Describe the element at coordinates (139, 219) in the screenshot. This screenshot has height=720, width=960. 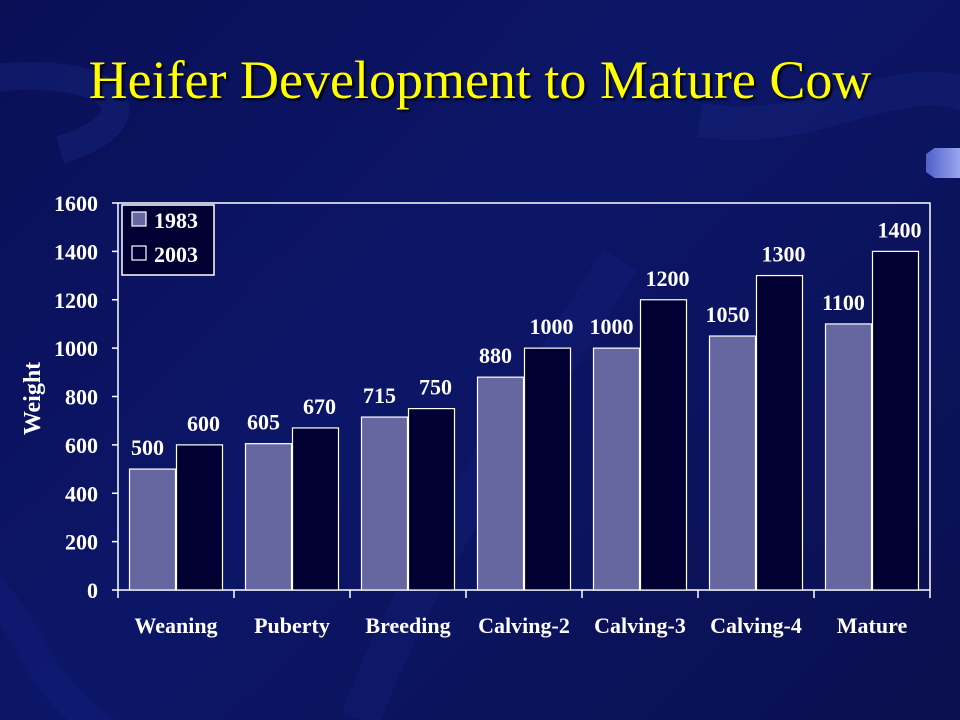
I see `legend-swatch-1983` at that location.